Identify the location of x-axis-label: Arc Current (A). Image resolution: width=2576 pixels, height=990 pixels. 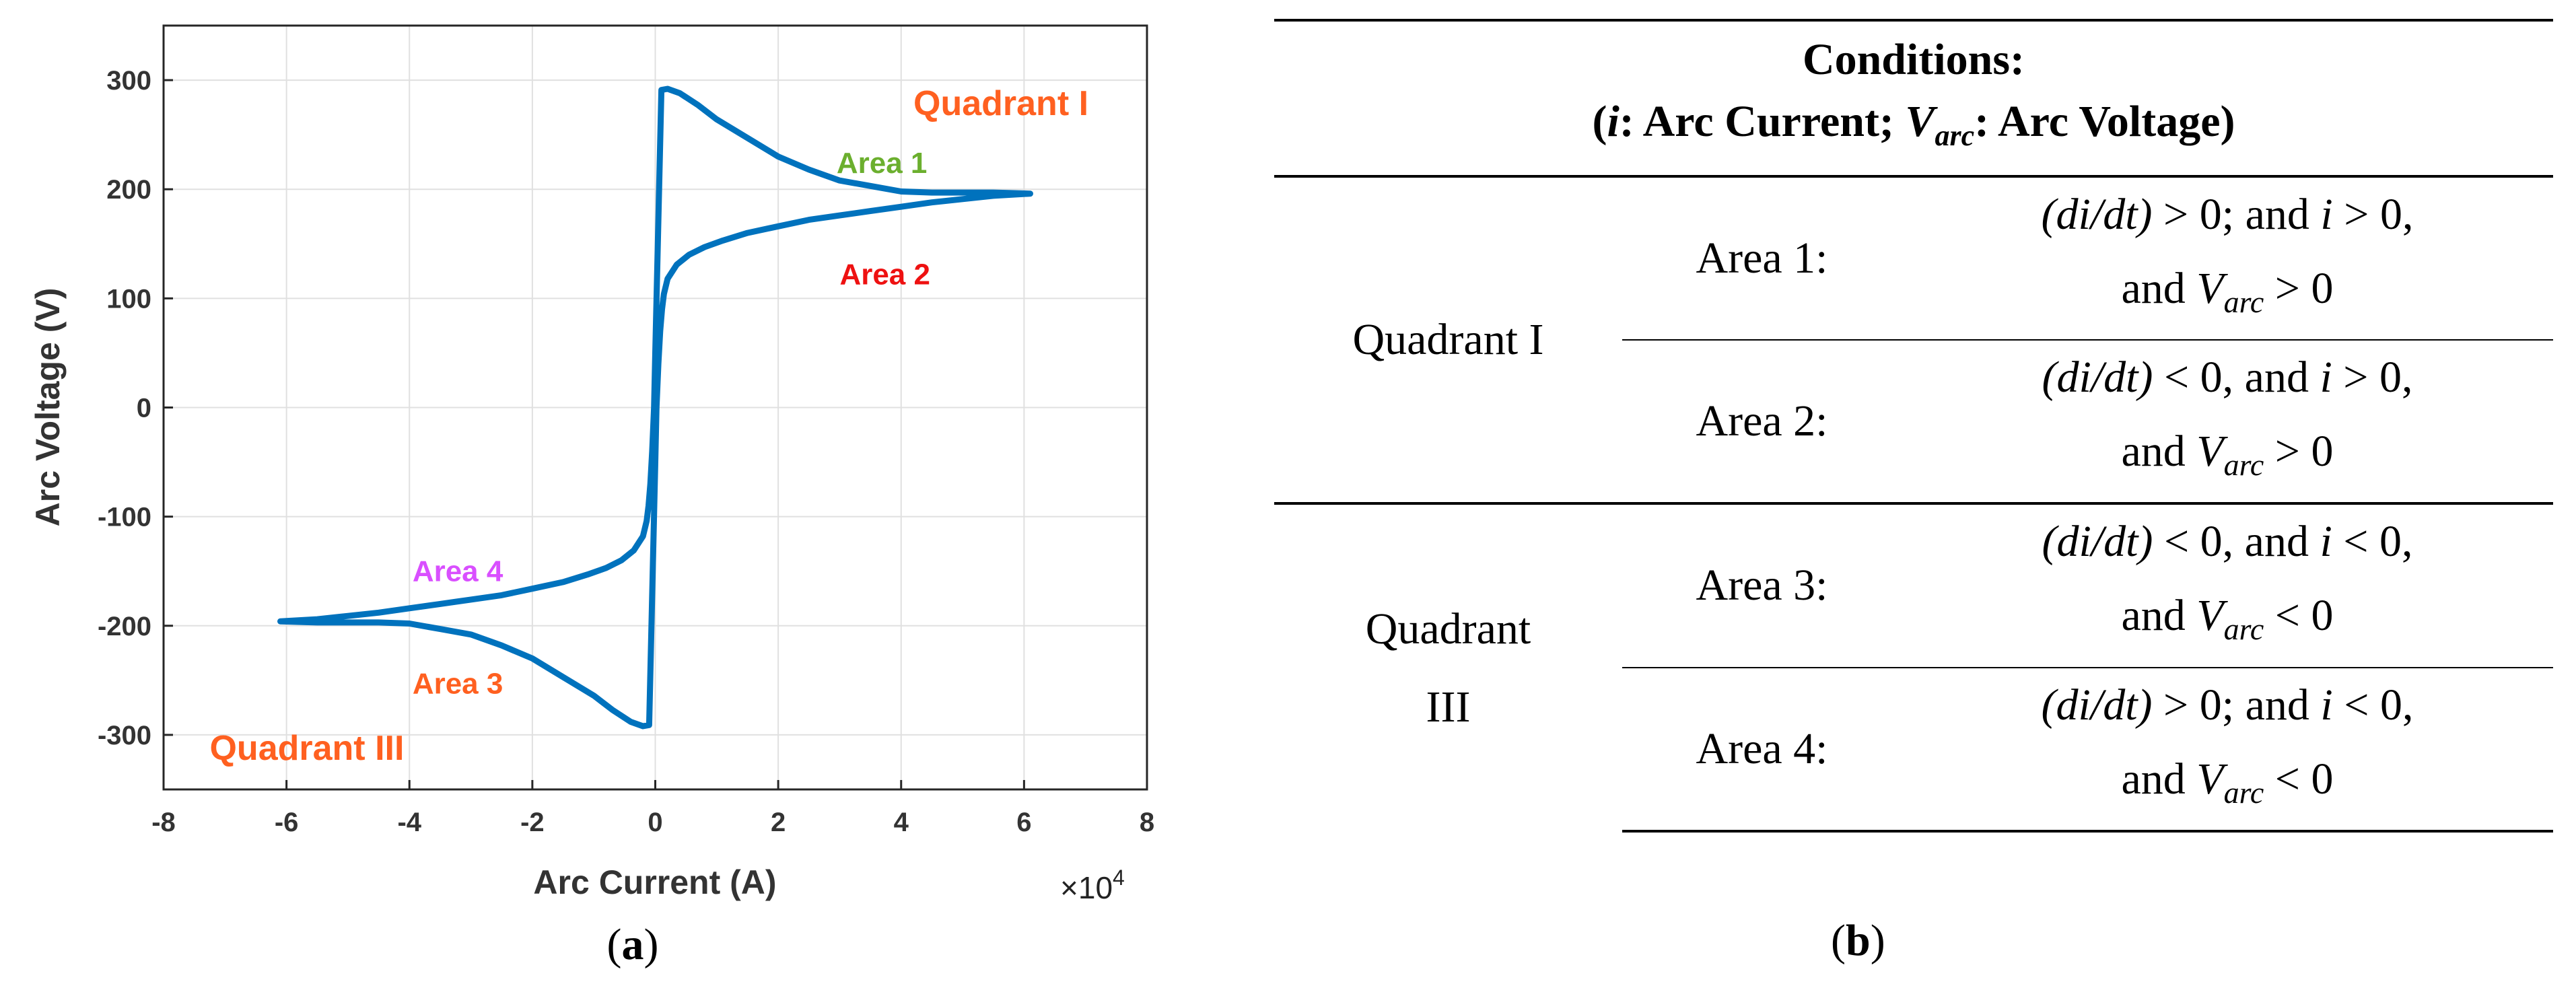
(654, 882).